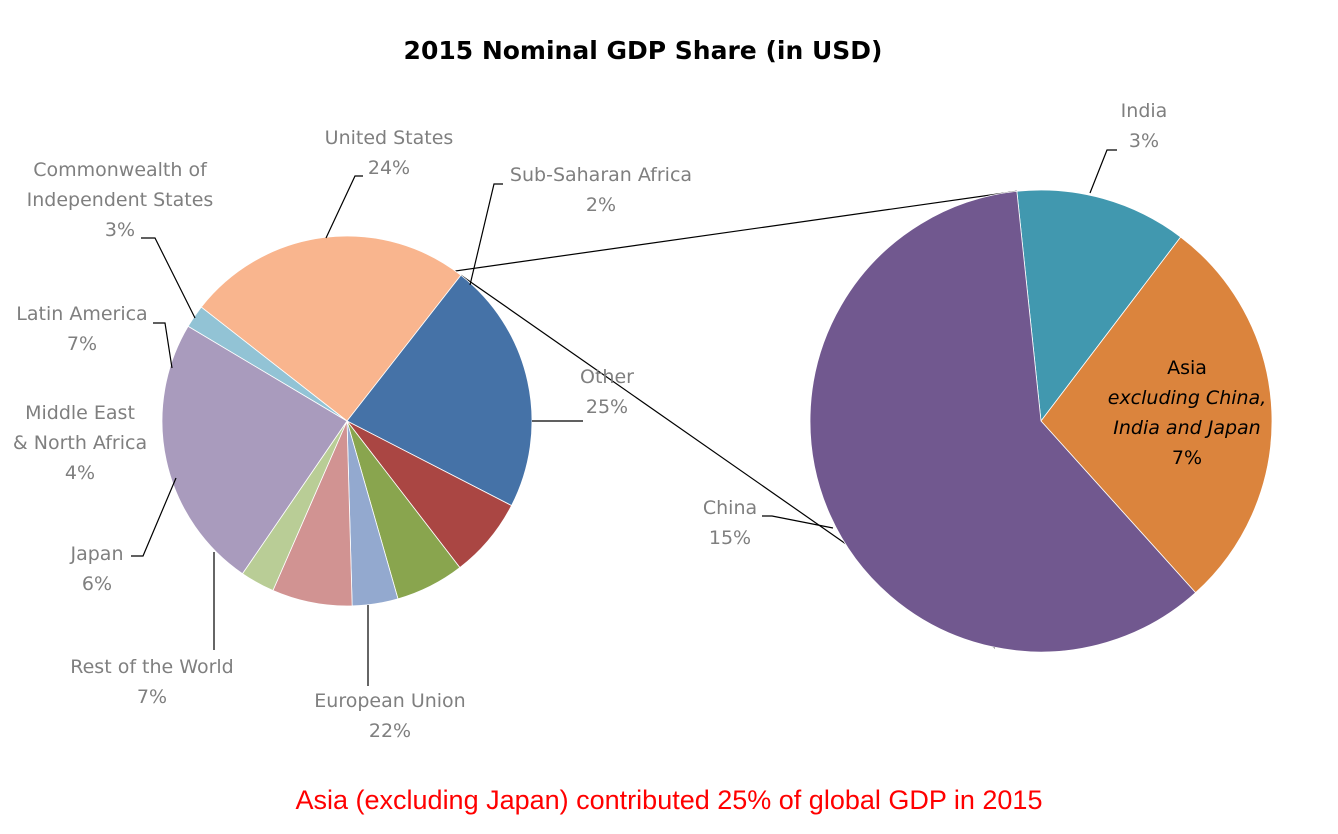 The height and width of the screenshot is (834, 1338). I want to click on main-slice-united-states, so click(254, 450).